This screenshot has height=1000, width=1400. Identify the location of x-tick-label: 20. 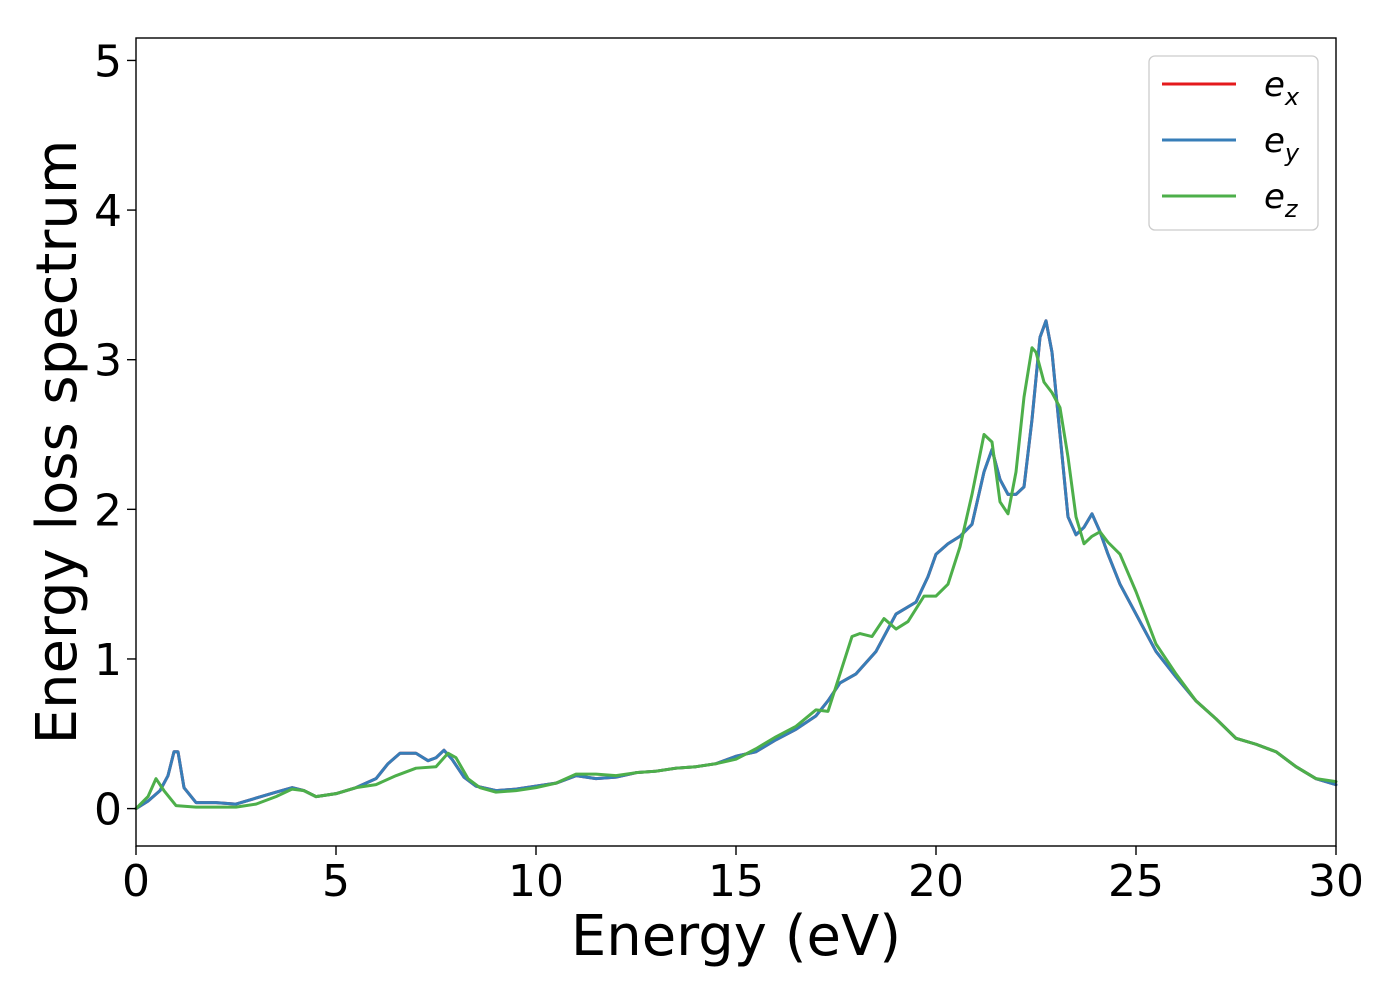
(936, 881).